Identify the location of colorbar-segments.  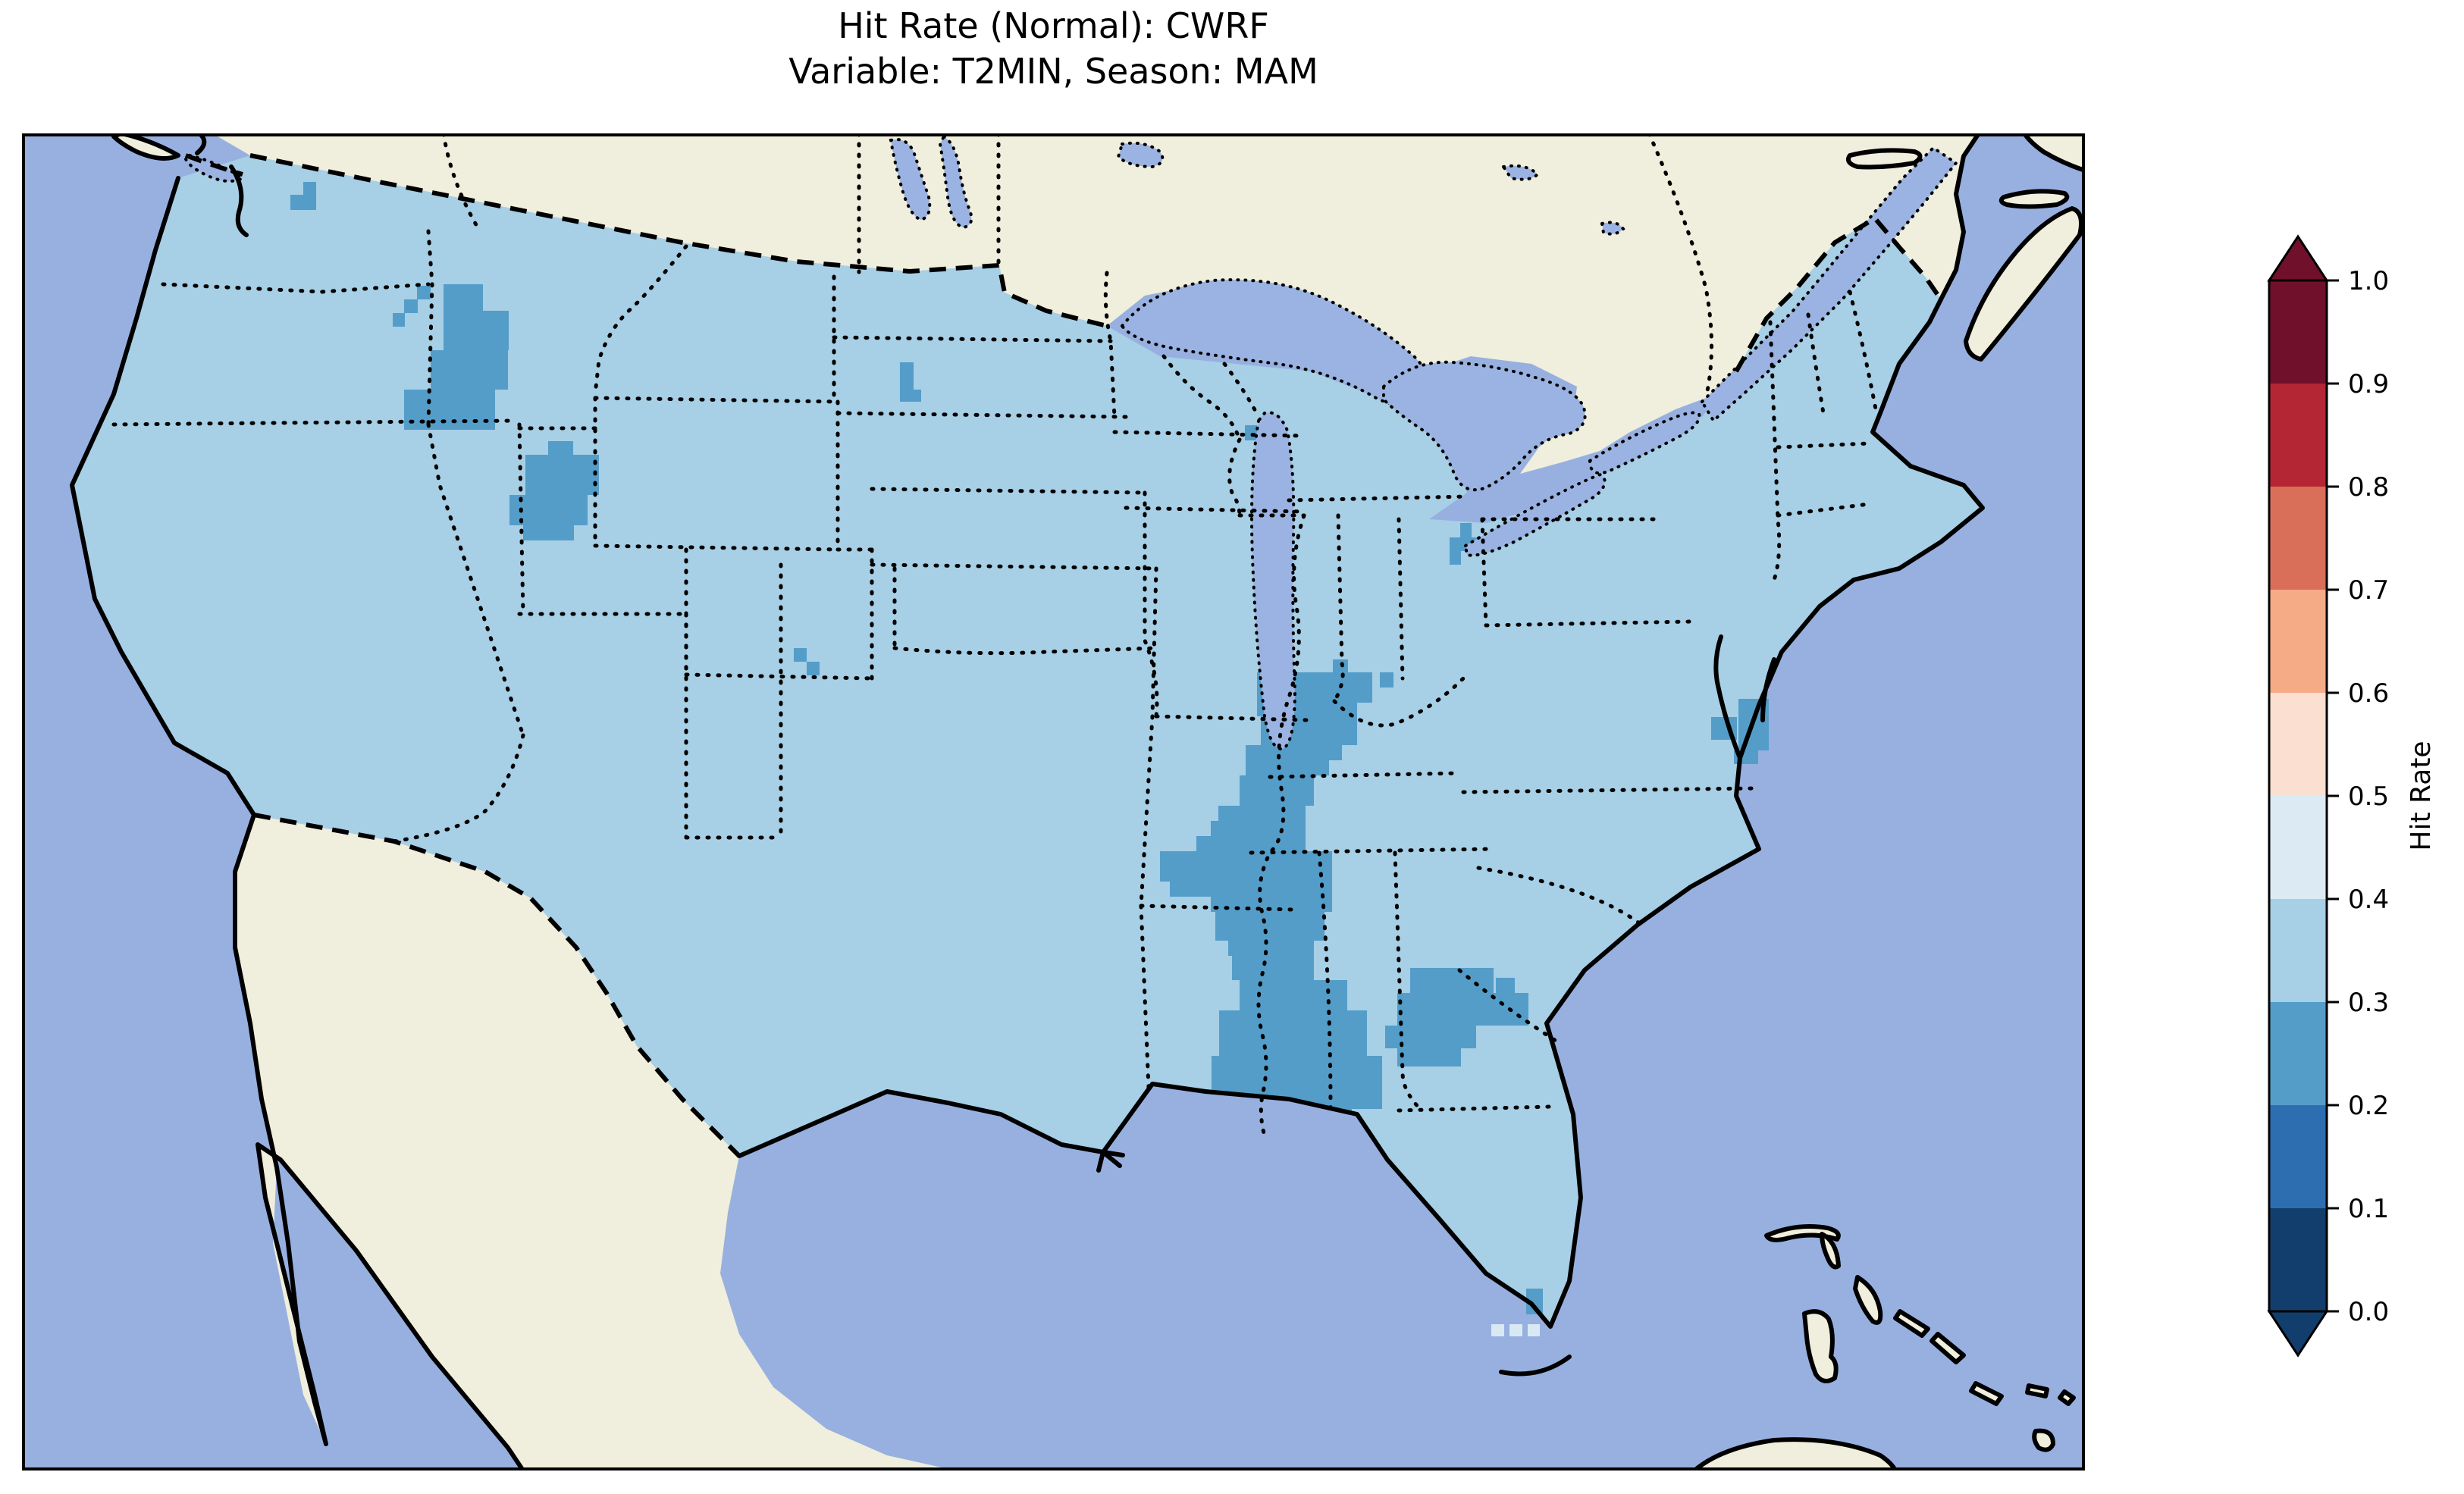
(2298, 795).